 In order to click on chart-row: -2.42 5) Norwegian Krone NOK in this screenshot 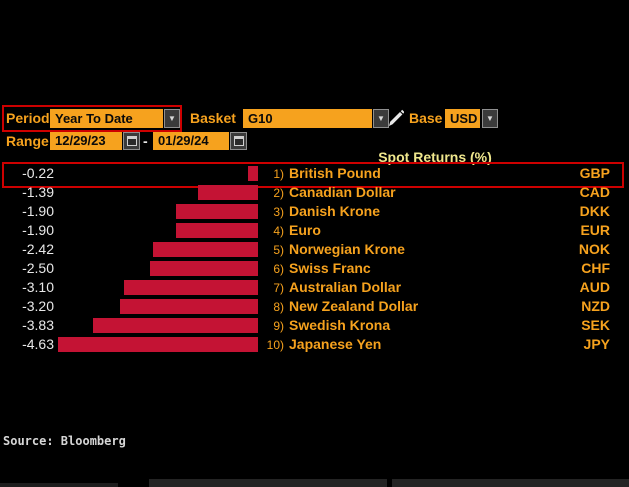, I will do `click(314, 249)`.